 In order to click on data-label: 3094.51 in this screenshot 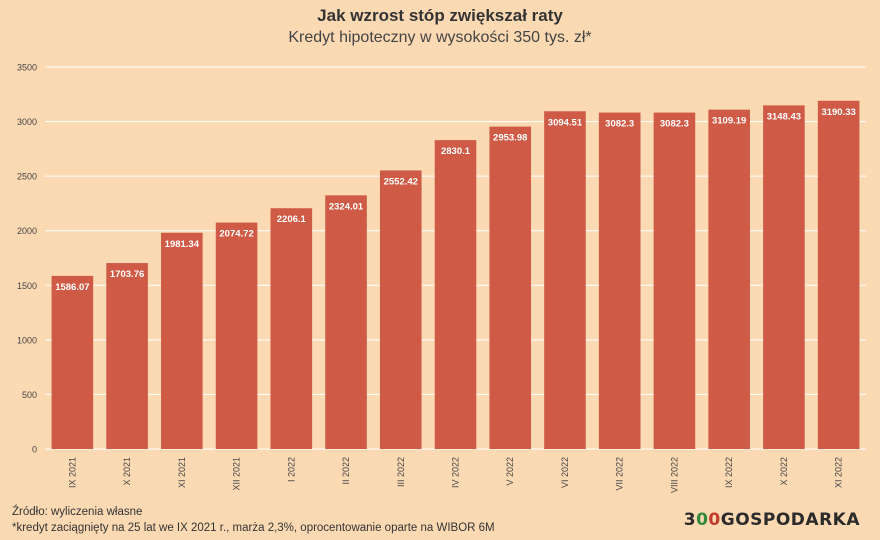, I will do `click(565, 122)`.